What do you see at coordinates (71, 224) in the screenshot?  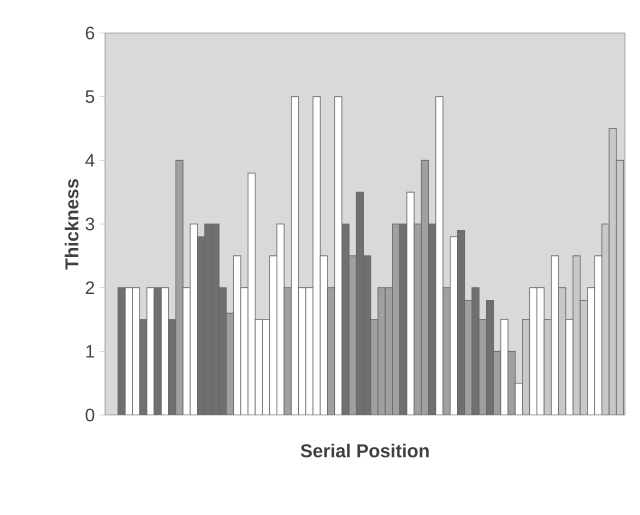 I see `y-axis-title: Thickness` at bounding box center [71, 224].